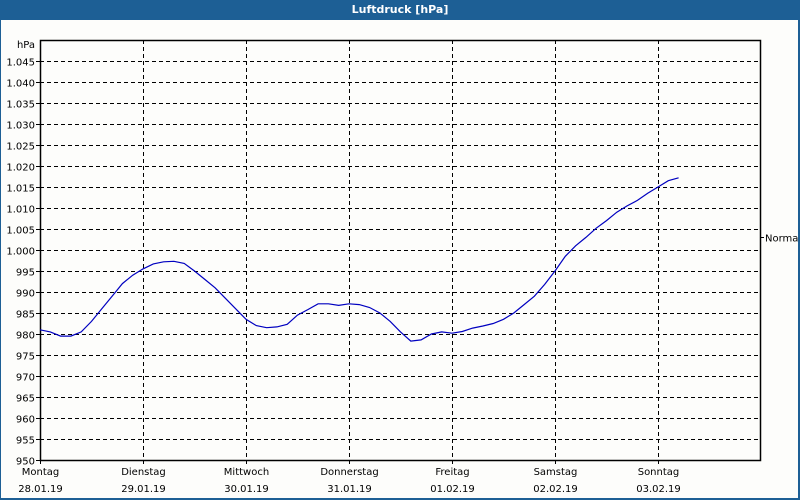 The width and height of the screenshot is (800, 500). Describe the element at coordinates (20, 168) in the screenshot. I see `y-tick-label: 1.020` at that location.